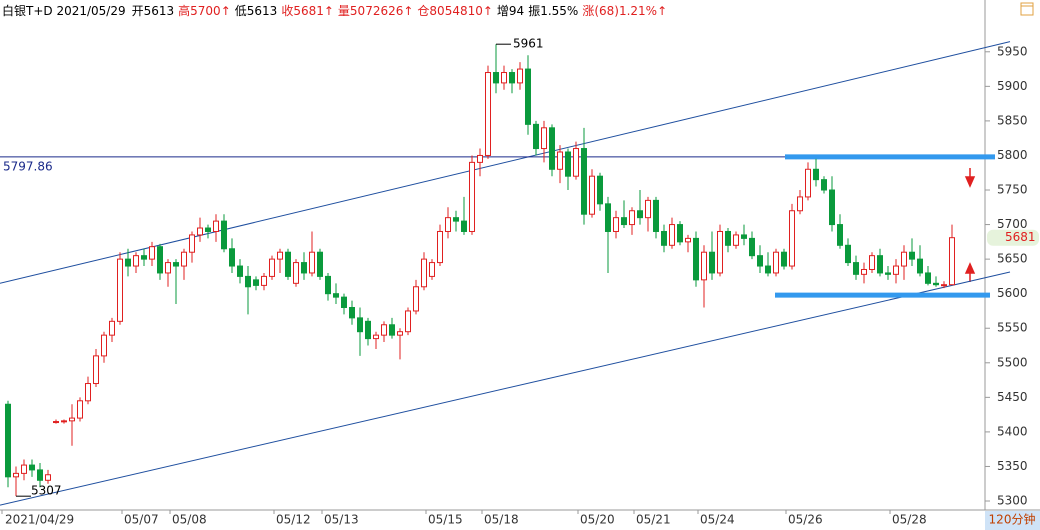  What do you see at coordinates (1012, 51) in the screenshot?
I see `y-tick-label: 5950` at bounding box center [1012, 51].